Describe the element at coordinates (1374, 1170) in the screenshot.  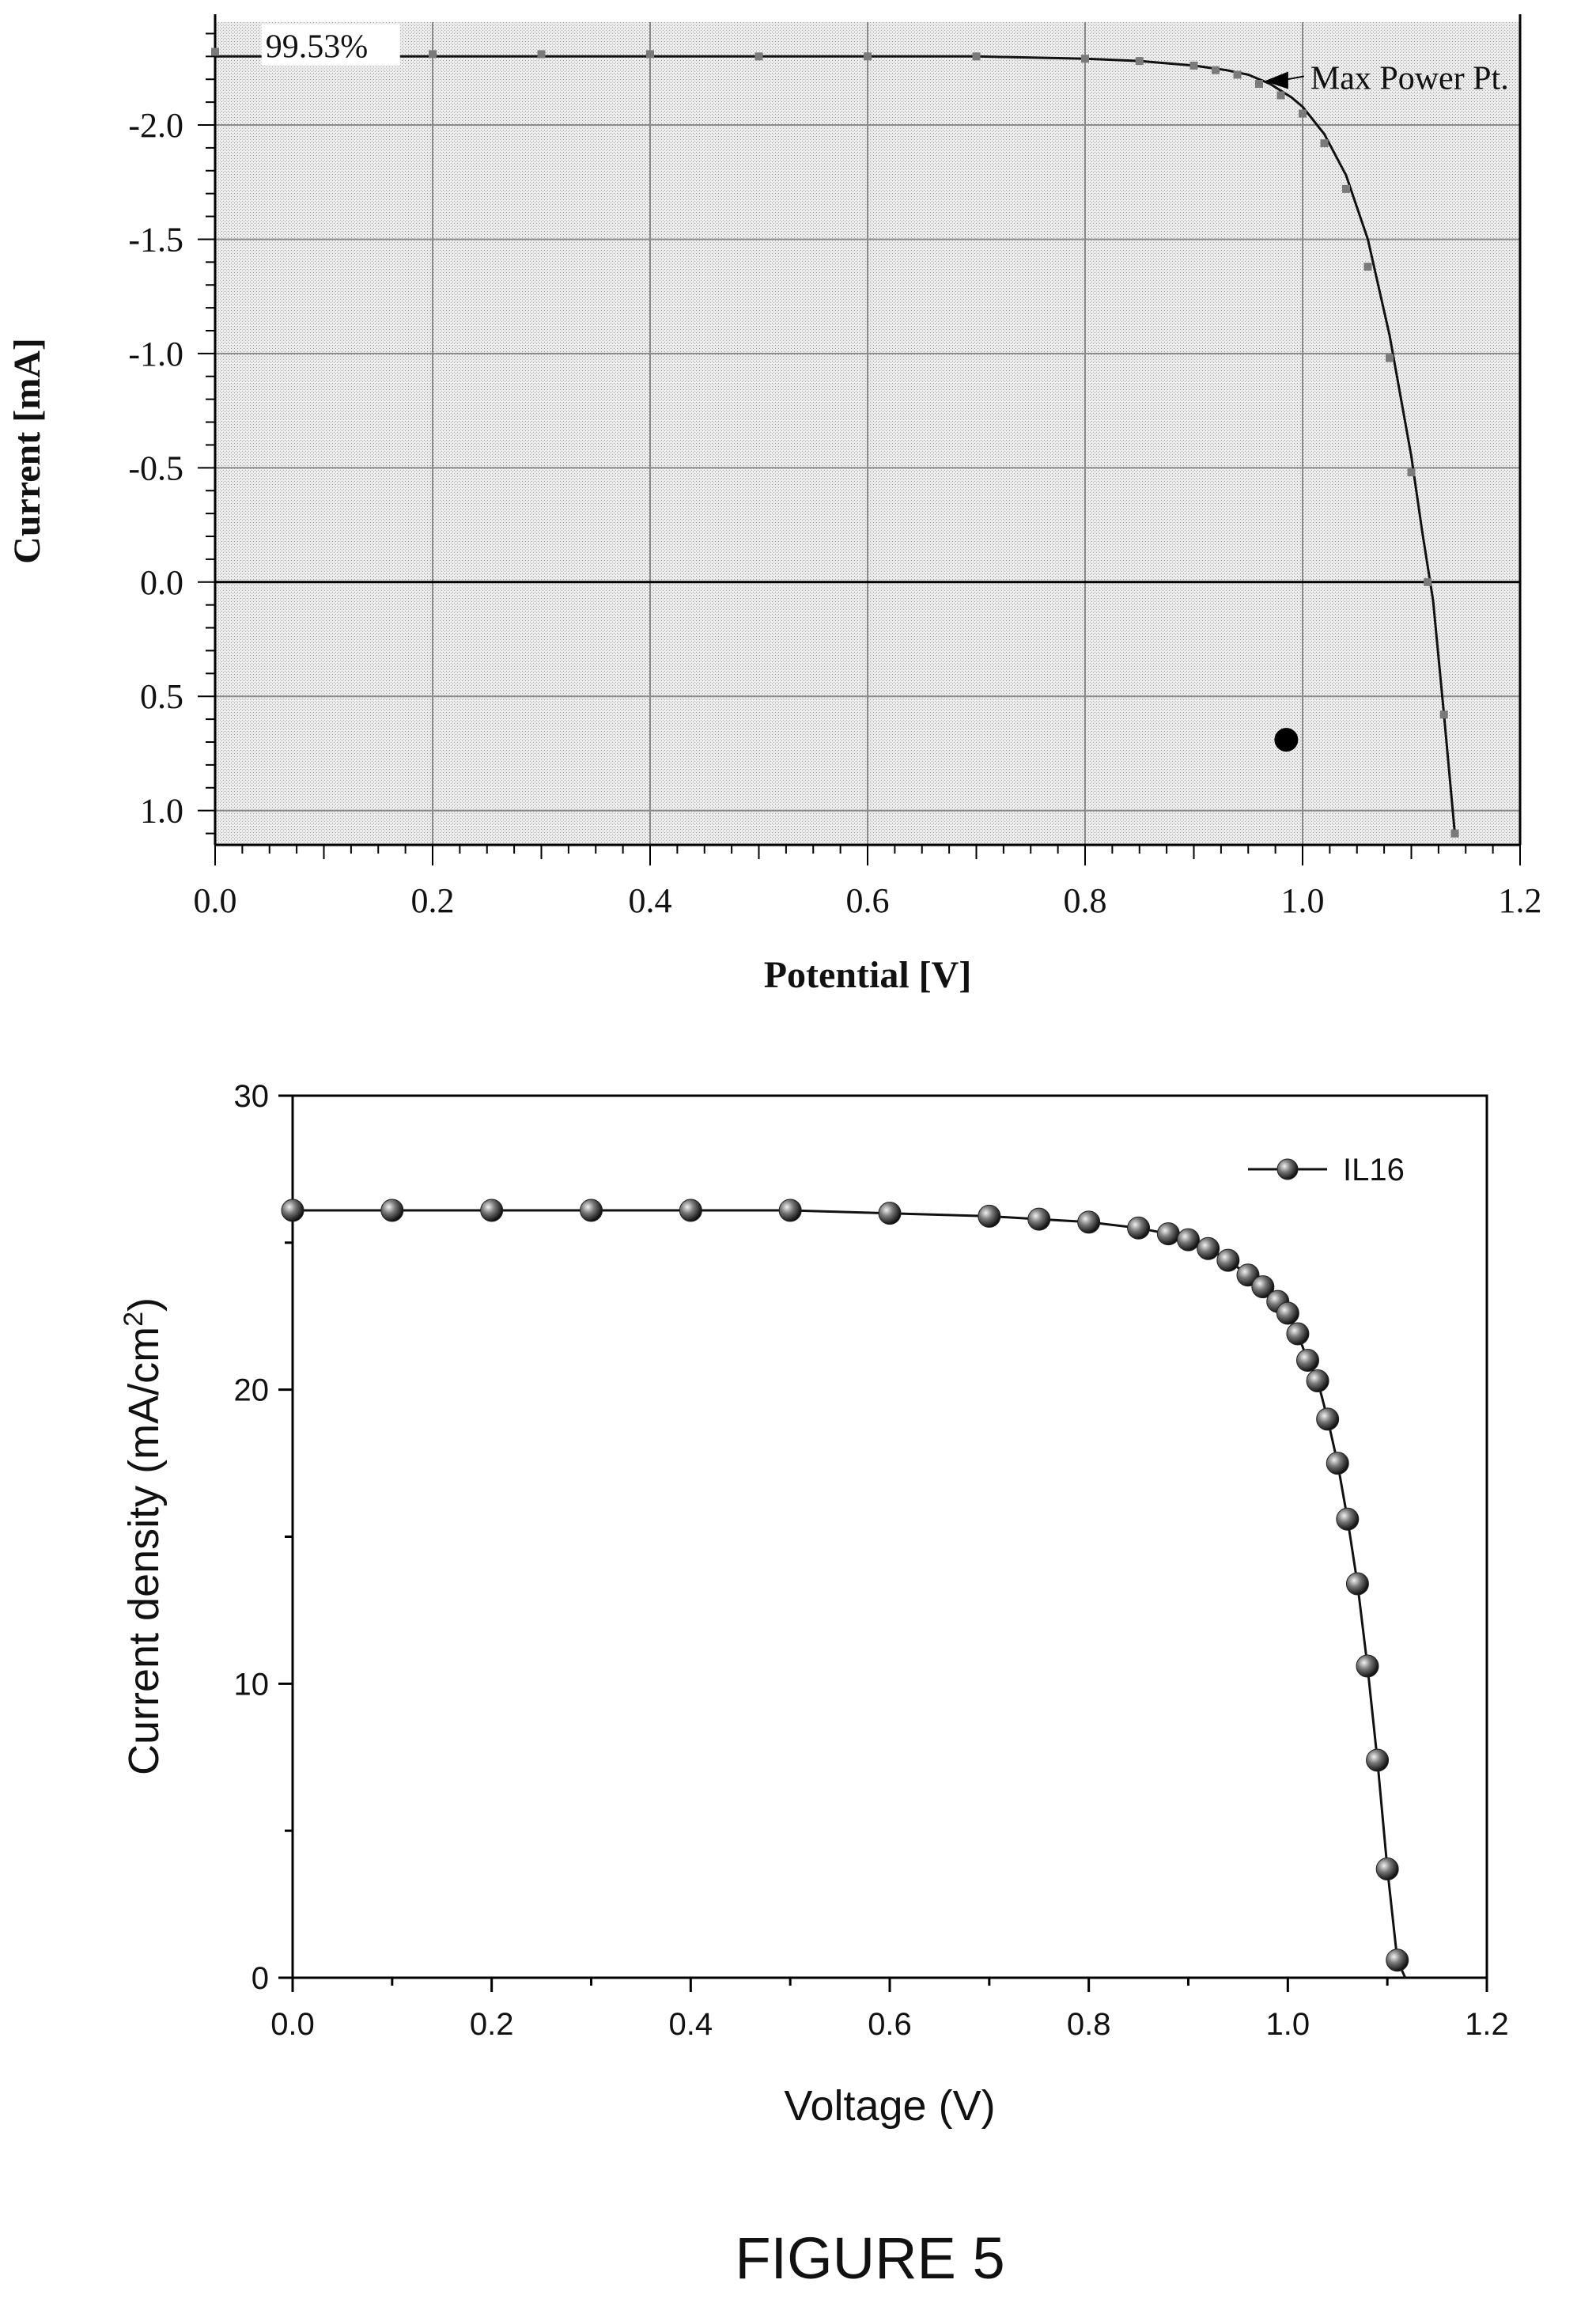
I see `legend-label: IL16` at that location.